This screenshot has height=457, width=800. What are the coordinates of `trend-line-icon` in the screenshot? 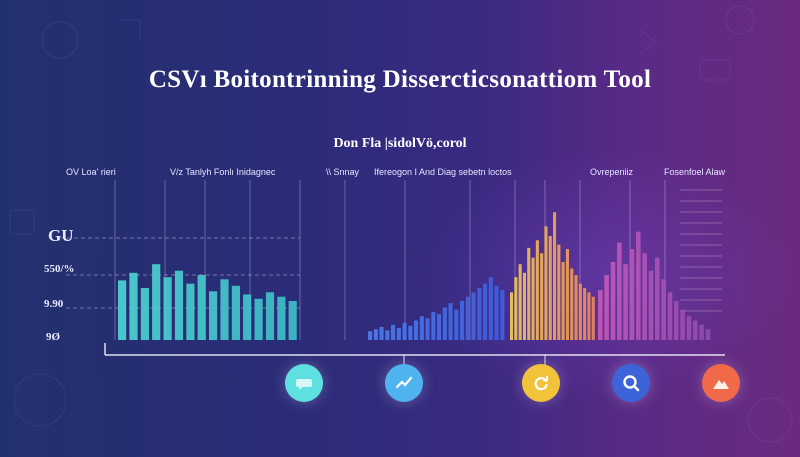 It's located at (404, 383).